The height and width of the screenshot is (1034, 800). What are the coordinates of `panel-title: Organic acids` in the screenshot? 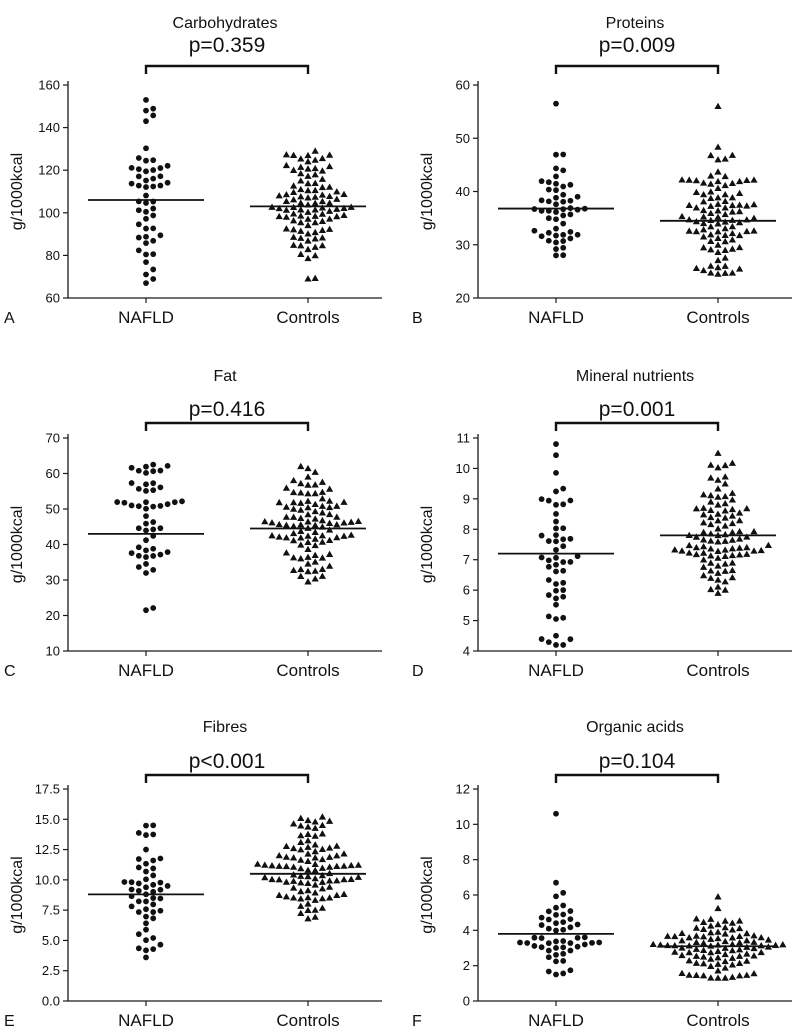 It's located at (635, 727).